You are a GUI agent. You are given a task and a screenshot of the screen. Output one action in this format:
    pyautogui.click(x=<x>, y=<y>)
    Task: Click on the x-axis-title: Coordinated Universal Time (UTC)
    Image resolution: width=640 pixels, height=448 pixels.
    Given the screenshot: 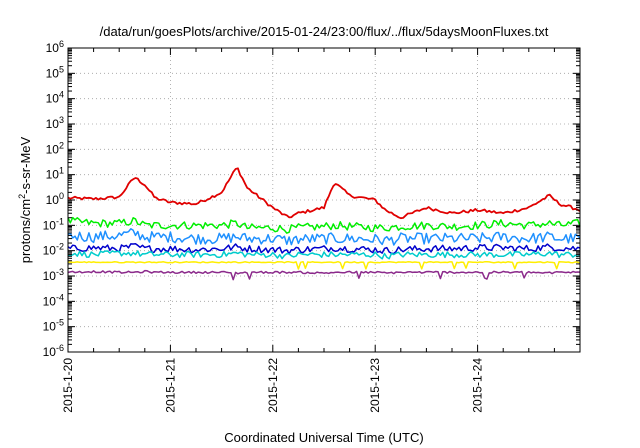 What is the action you would take?
    pyautogui.click(x=323, y=437)
    